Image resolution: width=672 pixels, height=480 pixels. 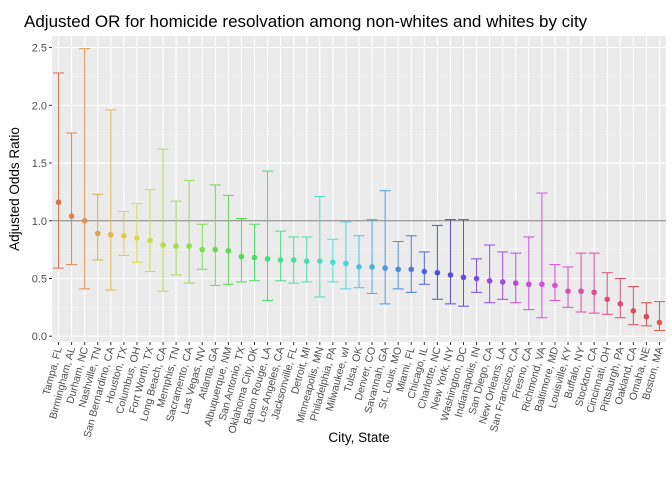 I want to click on x-axis-title: City, State, so click(x=358, y=437).